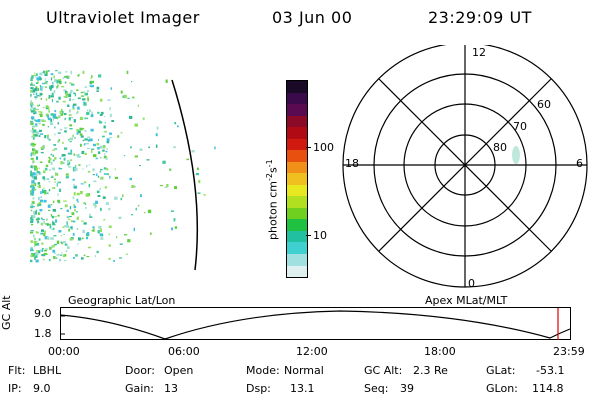 This screenshot has height=400, width=600. What do you see at coordinates (297, 190) in the screenshot?
I see `colorbar-band` at bounding box center [297, 190].